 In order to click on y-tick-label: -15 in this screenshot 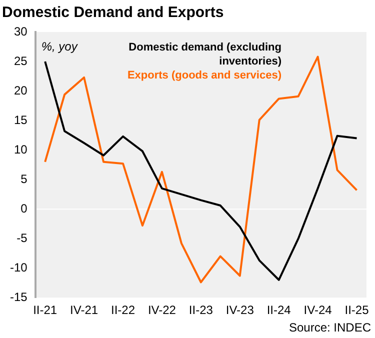, I will do `click(19, 297)`.